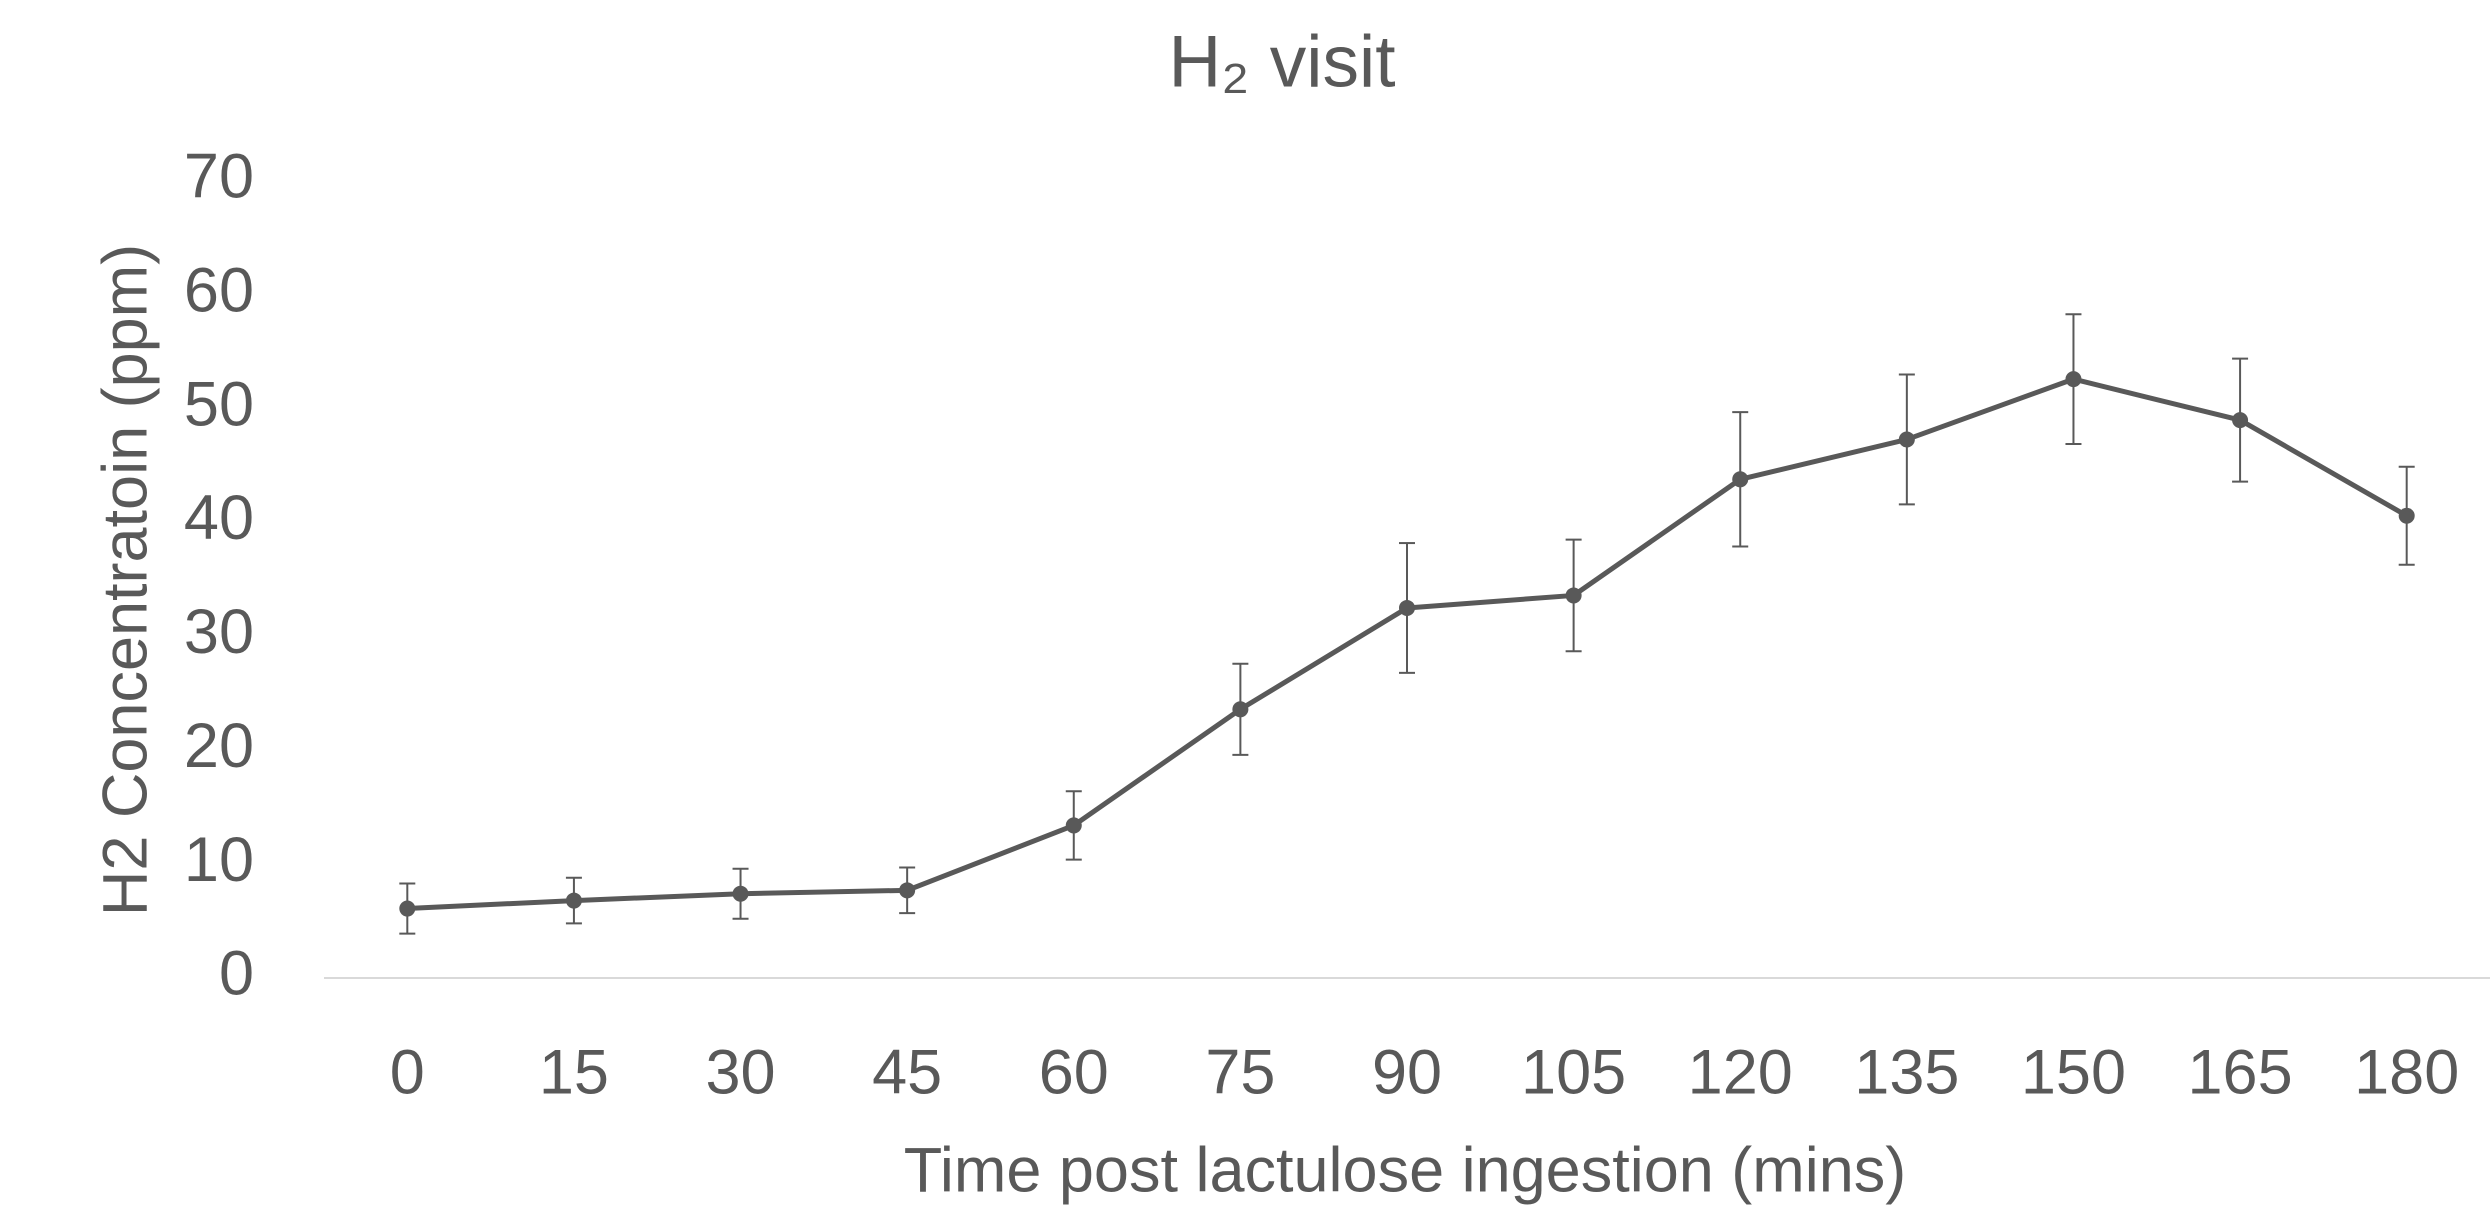 The image size is (2490, 1215). What do you see at coordinates (219, 632) in the screenshot?
I see `y-tick-label: 30` at bounding box center [219, 632].